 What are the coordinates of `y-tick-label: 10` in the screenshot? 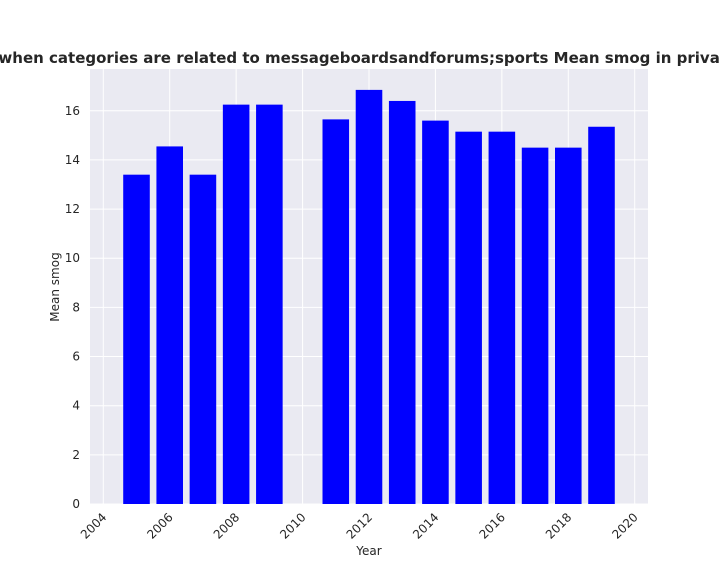 It's located at (72, 258).